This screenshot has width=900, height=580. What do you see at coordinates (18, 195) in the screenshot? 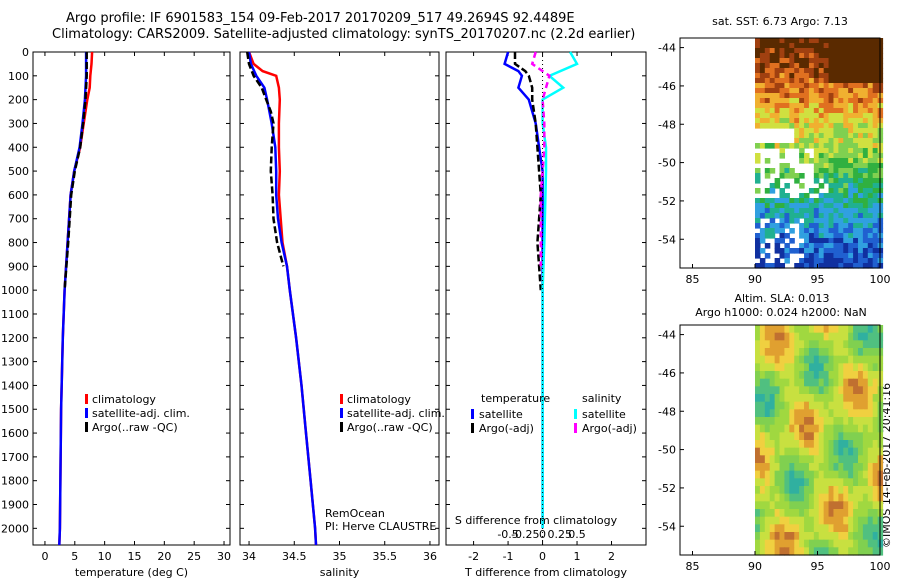
I see `y-tick-label: 600` at bounding box center [18, 195].